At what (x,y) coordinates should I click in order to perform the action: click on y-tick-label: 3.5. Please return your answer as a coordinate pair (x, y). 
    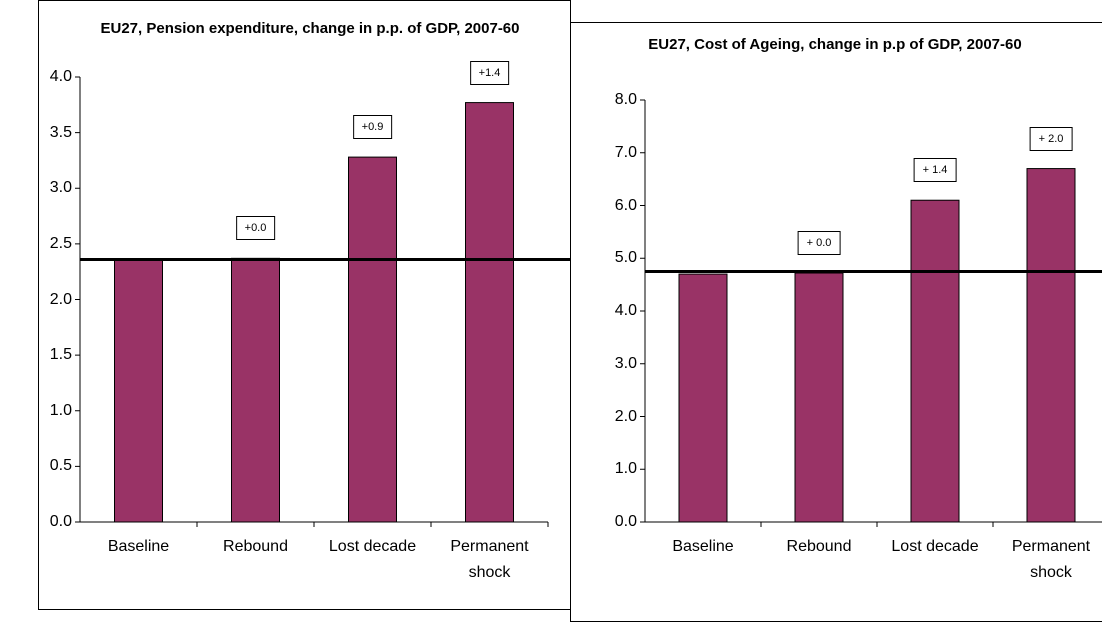
    Looking at the image, I should click on (60, 132).